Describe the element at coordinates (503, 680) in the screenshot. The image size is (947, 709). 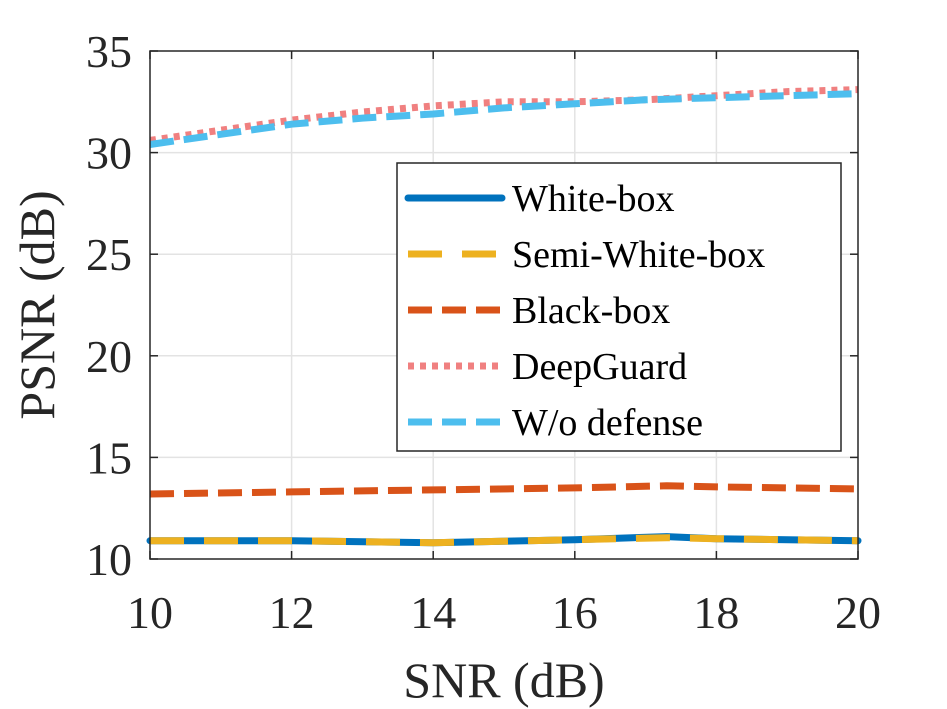
I see `x-axis-title: SNR (dB)` at that location.